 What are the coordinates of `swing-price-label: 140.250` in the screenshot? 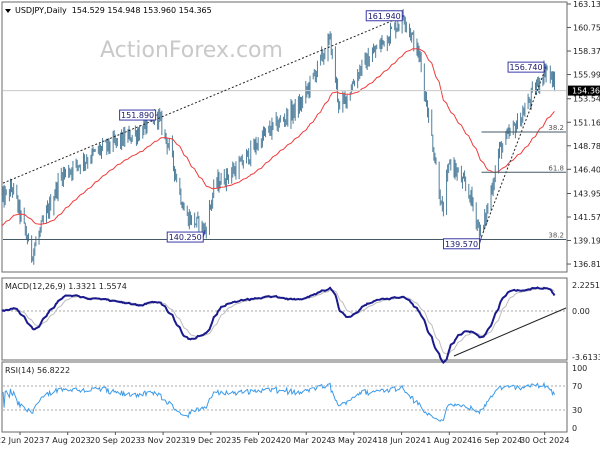 It's located at (185, 237).